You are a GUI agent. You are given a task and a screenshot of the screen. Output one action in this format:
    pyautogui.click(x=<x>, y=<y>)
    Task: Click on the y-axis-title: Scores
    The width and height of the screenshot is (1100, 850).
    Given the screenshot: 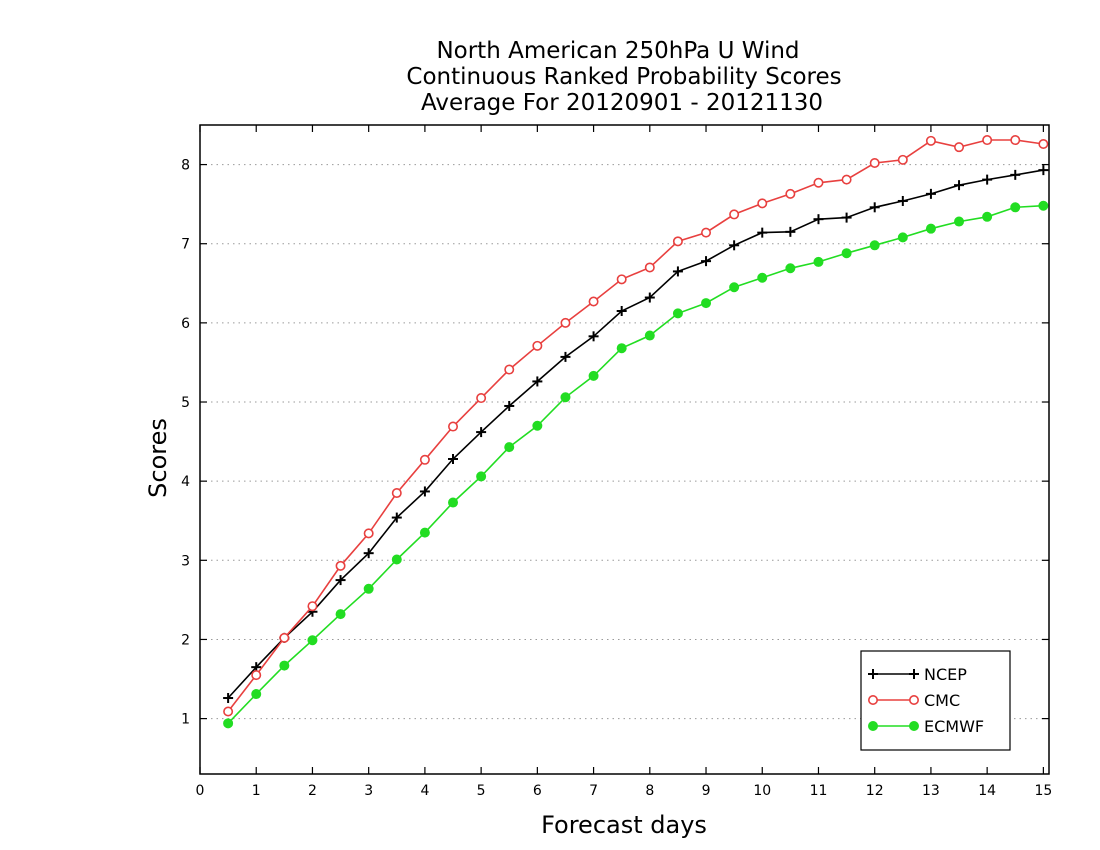 What is the action you would take?
    pyautogui.click(x=158, y=458)
    